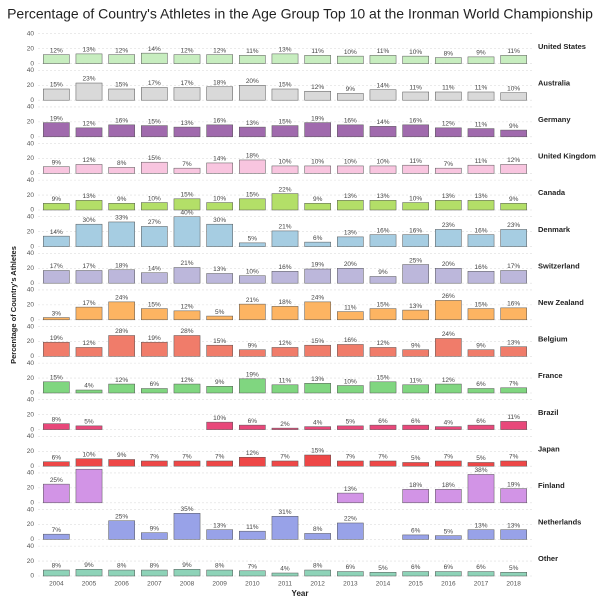 The image size is (600, 600). Describe the element at coordinates (318, 422) in the screenshot. I see `value-label: 4%` at that location.